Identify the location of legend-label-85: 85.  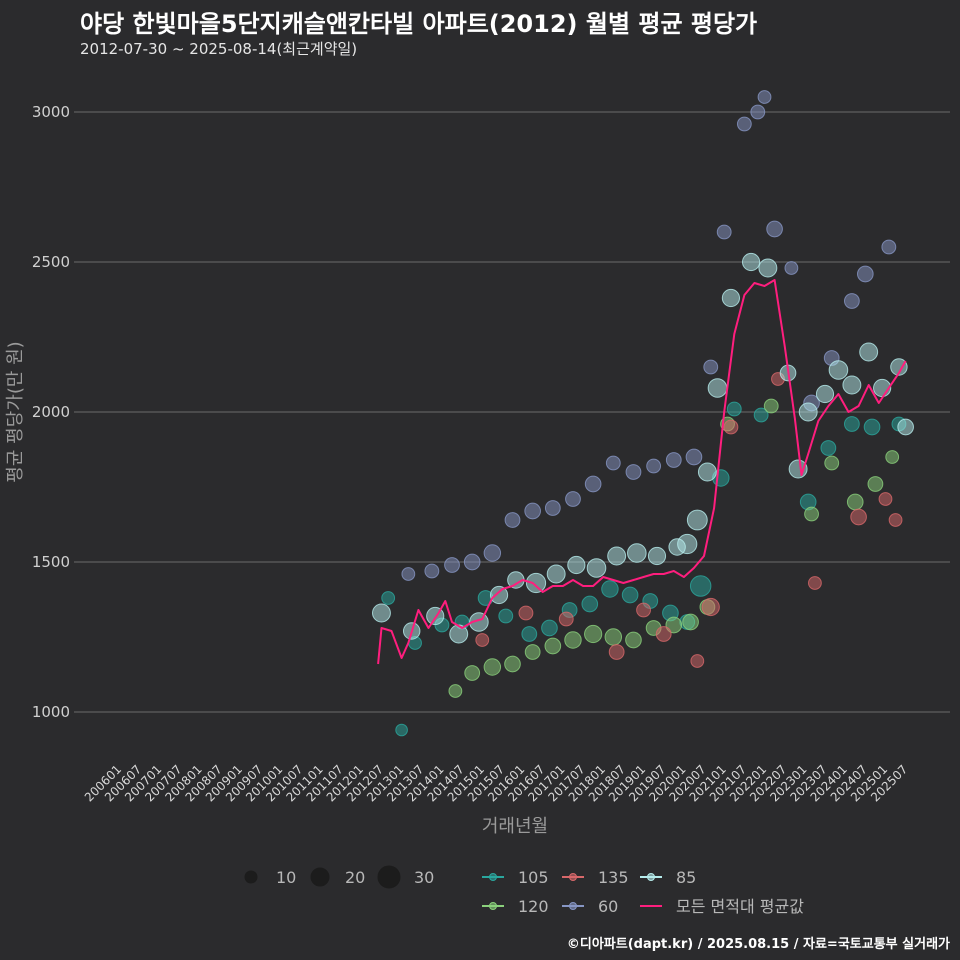
(686, 877).